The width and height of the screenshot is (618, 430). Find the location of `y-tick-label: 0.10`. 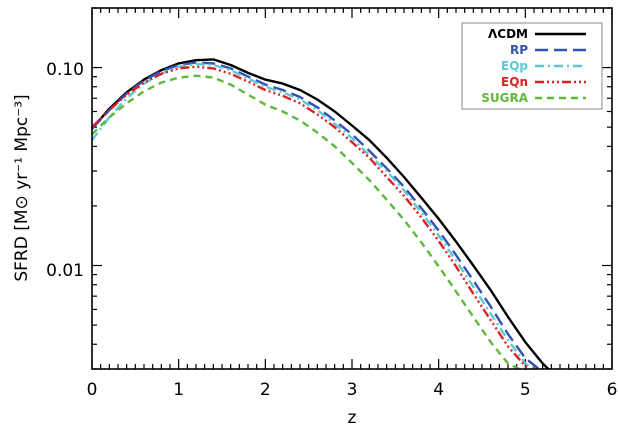

y-tick-label: 0.10 is located at coordinates (65, 70).